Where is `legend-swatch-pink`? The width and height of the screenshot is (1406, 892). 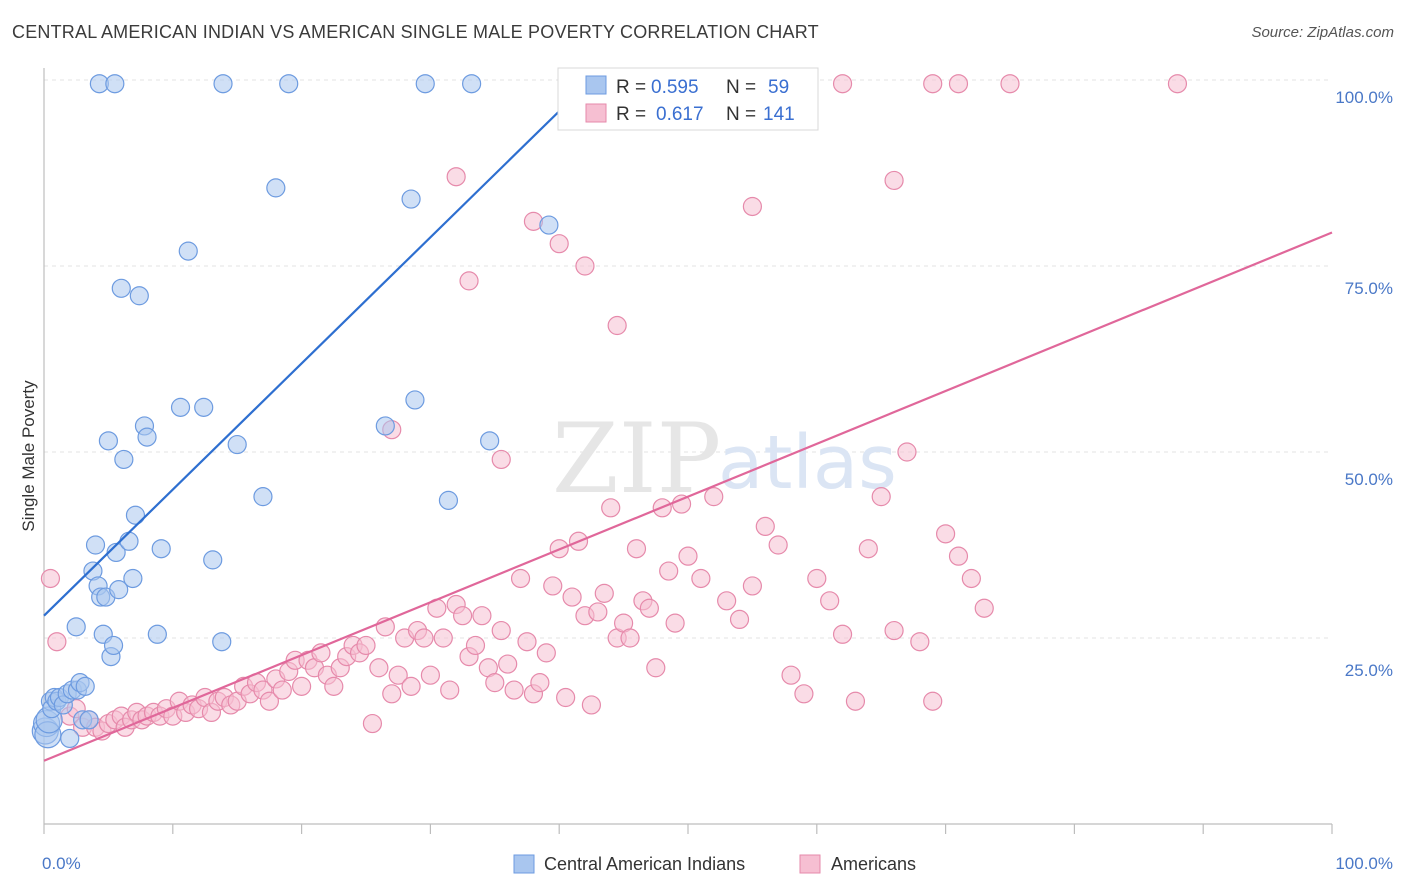
legend-swatch-pink is located at coordinates (596, 113).